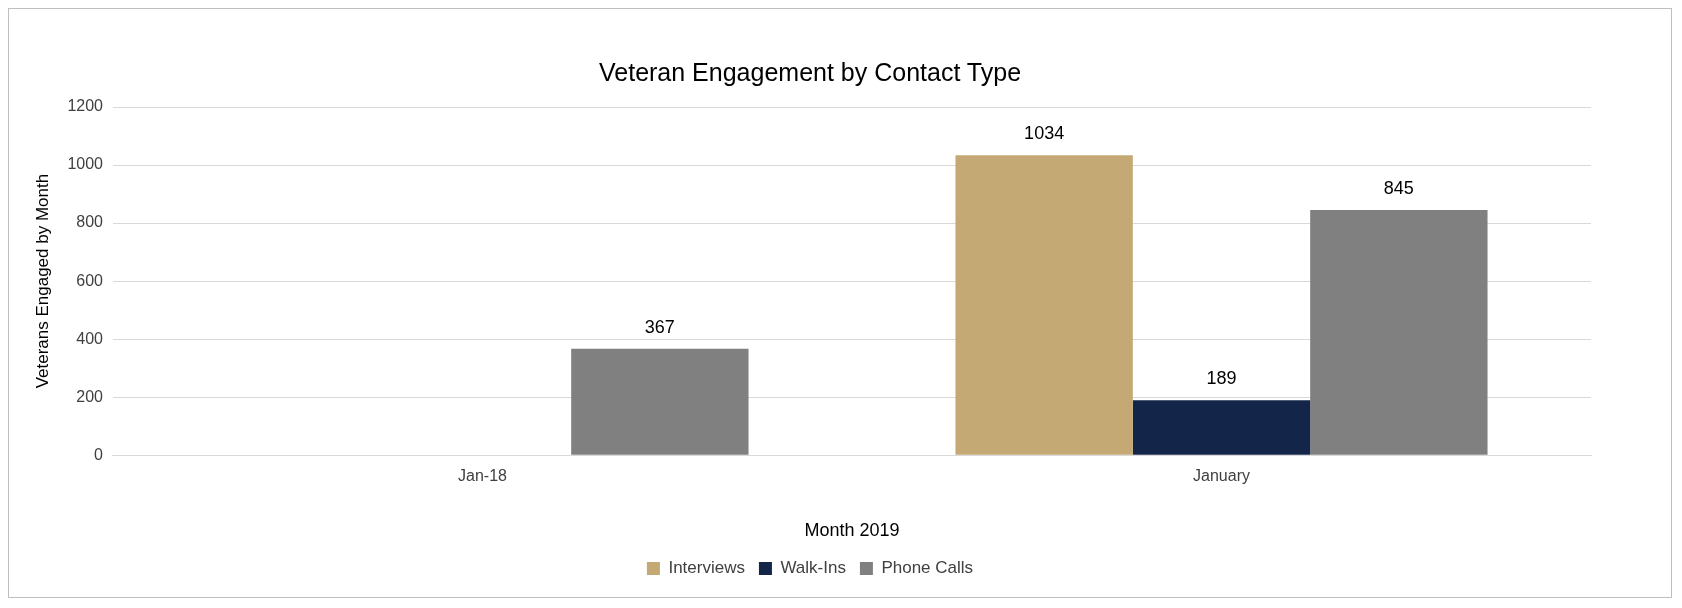 Image resolution: width=1682 pixels, height=608 pixels. Describe the element at coordinates (813, 568) in the screenshot. I see `legend-label: Walk-Ins` at that location.